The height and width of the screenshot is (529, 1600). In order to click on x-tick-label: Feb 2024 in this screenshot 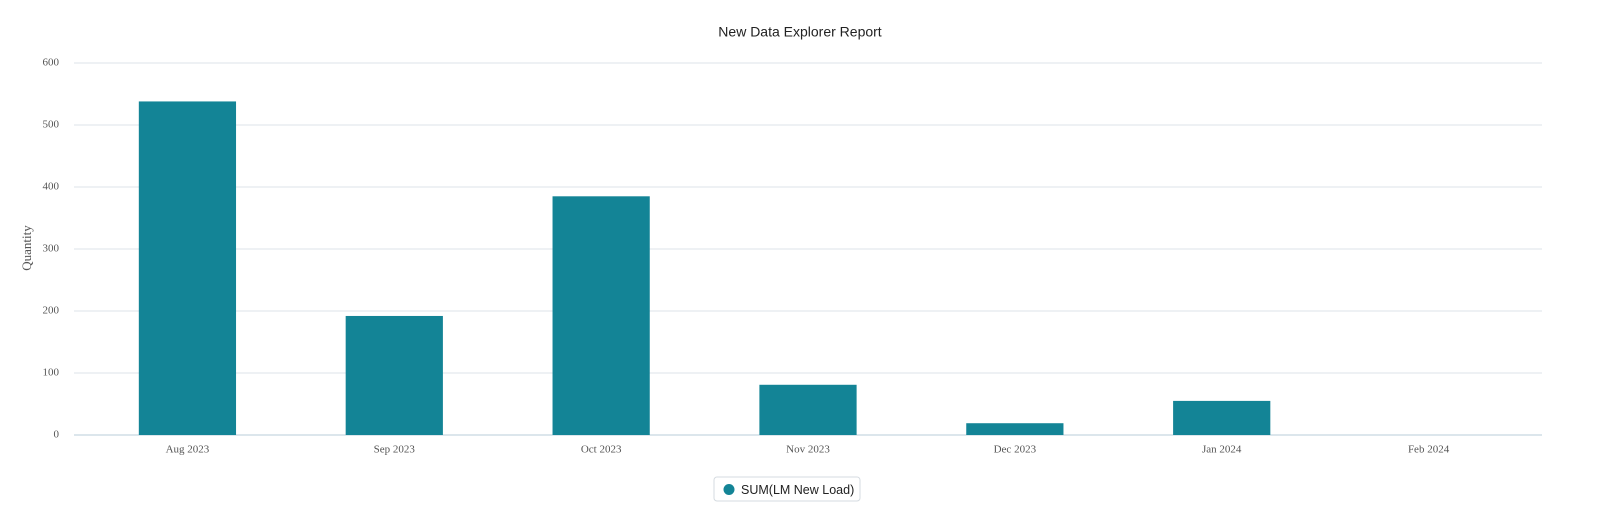, I will do `click(1429, 450)`.